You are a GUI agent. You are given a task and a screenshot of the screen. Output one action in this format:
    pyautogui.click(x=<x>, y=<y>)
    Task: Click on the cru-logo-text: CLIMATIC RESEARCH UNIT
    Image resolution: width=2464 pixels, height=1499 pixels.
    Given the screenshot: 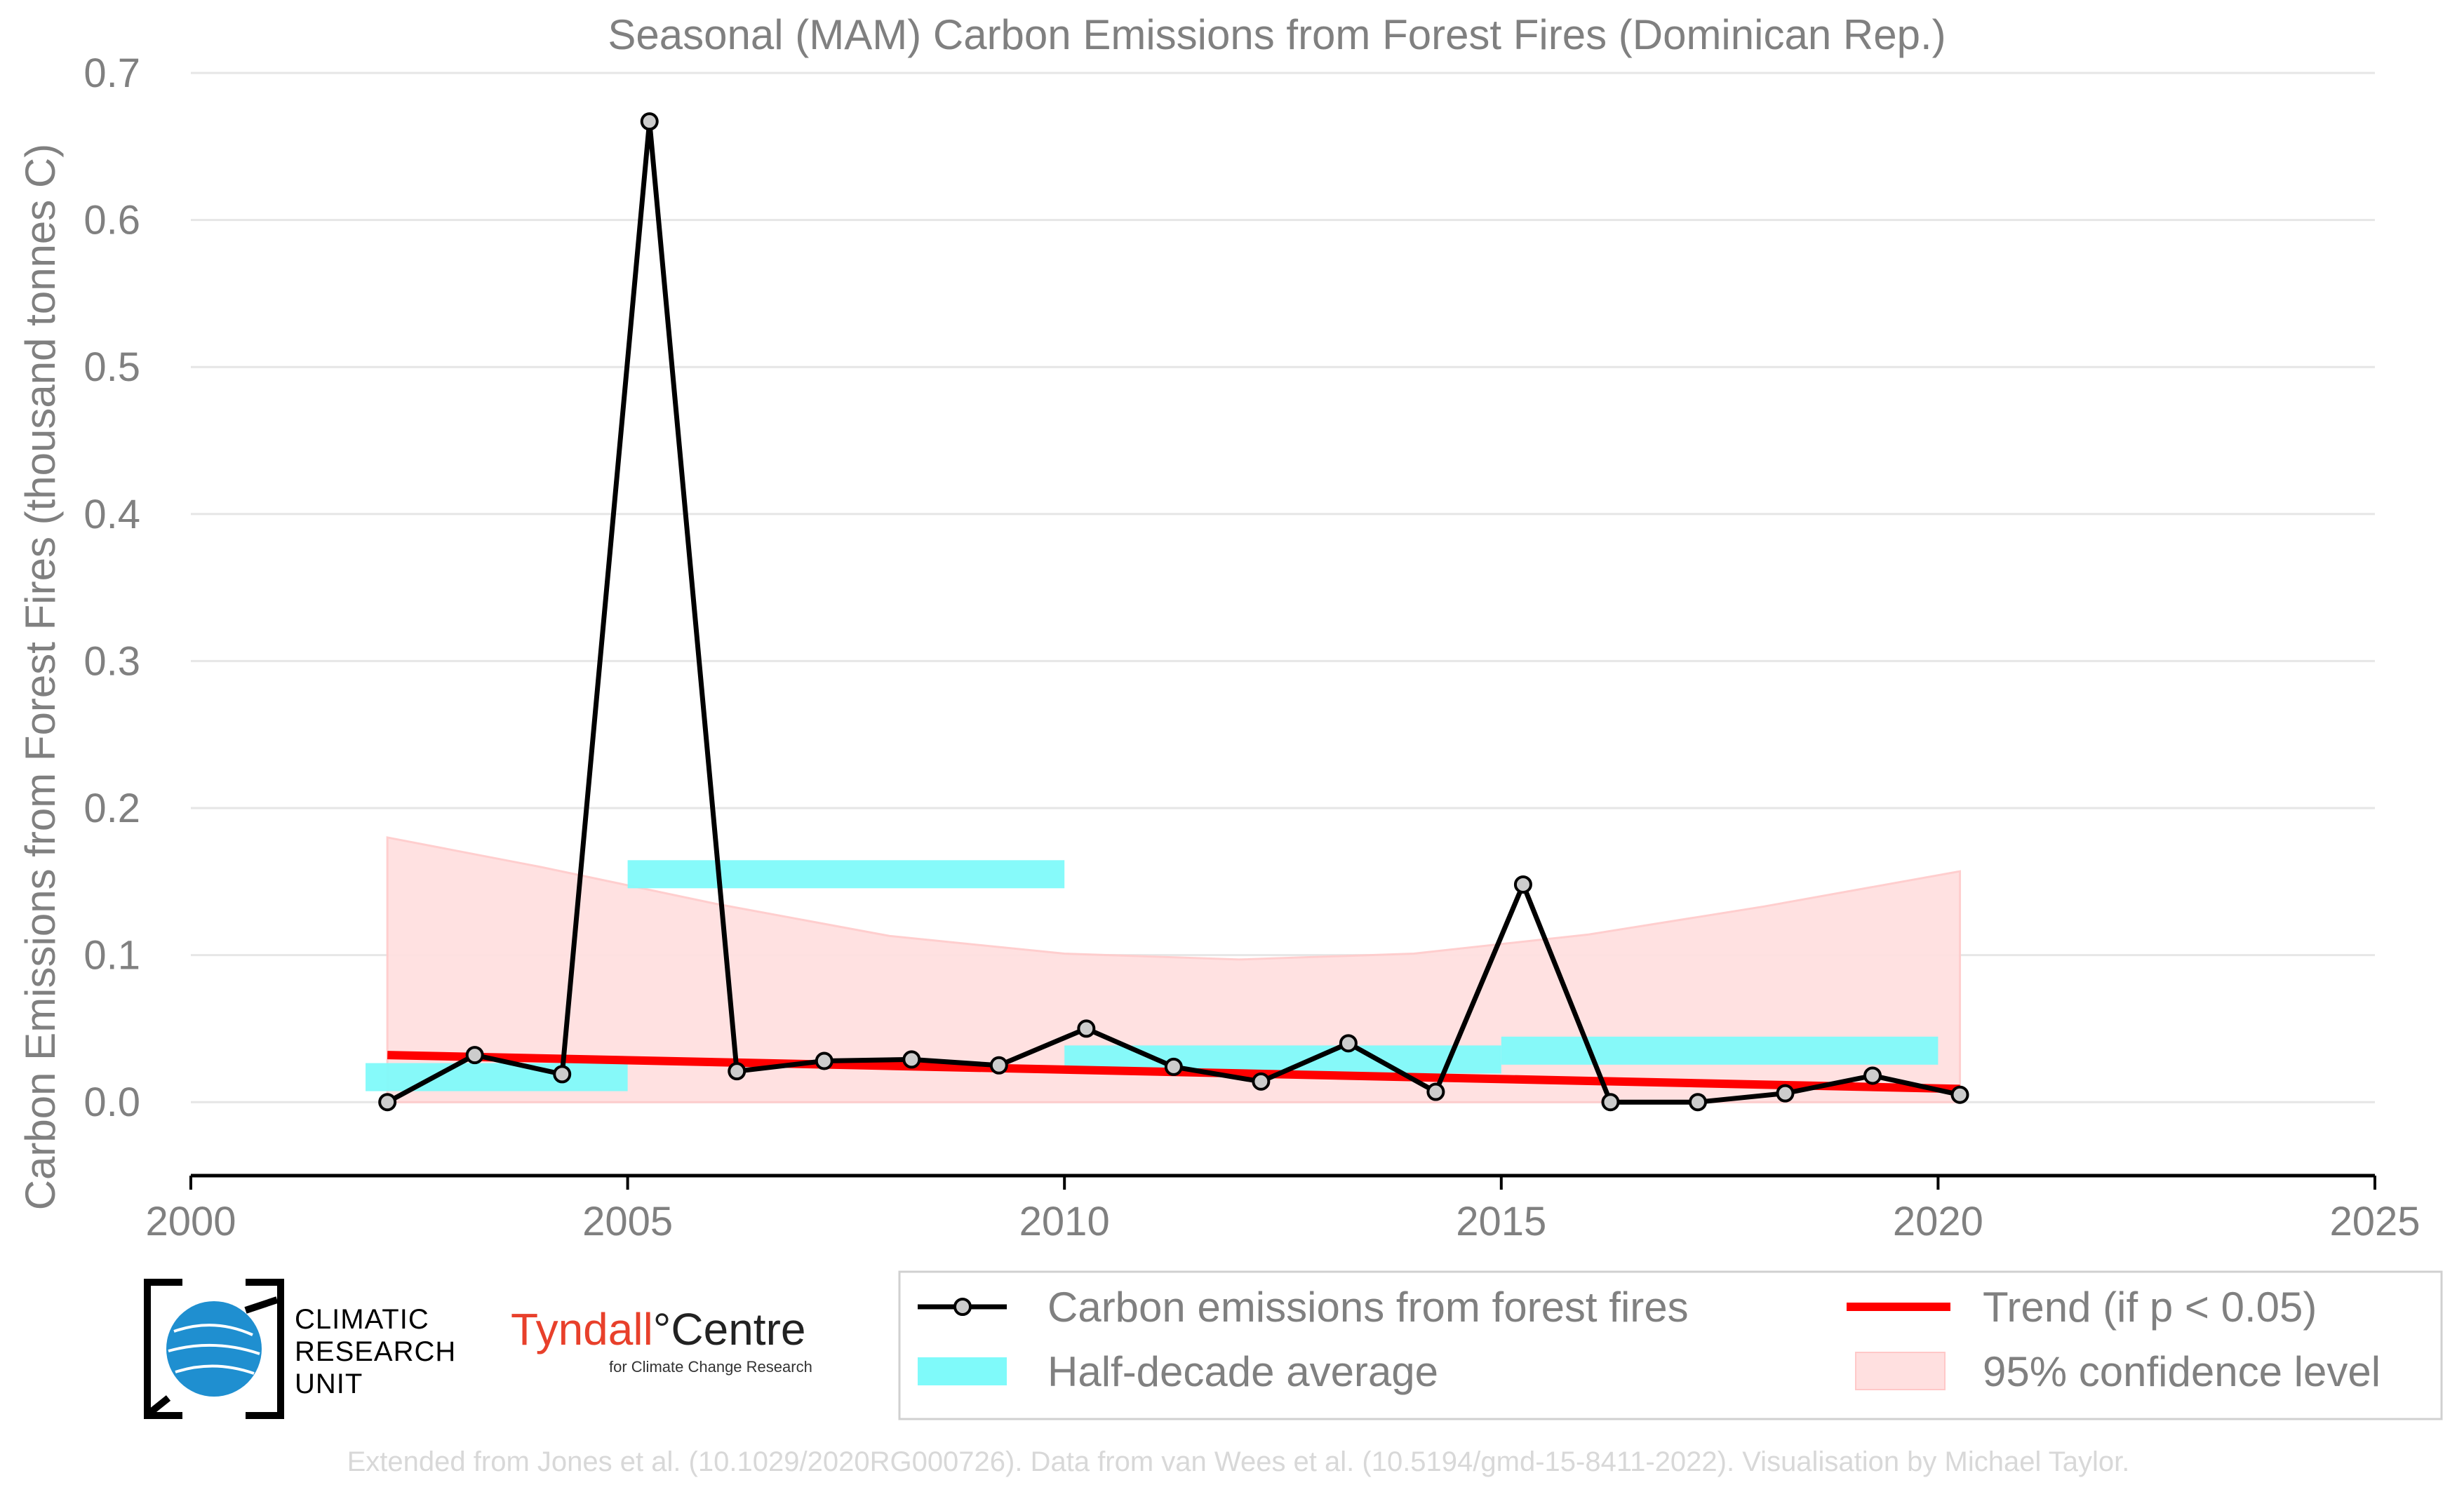 What is the action you would take?
    pyautogui.click(x=375, y=1351)
    